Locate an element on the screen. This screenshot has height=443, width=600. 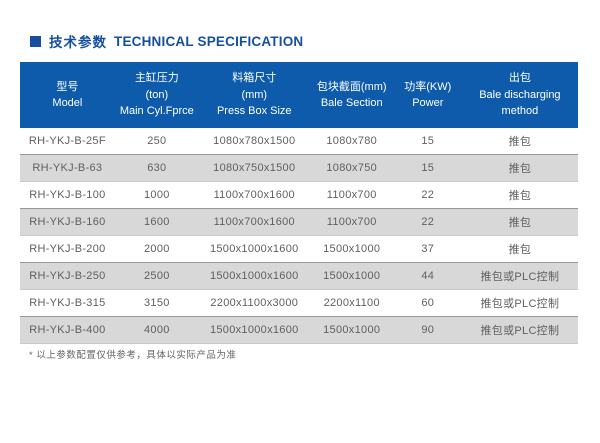
table-cell: RH-YKJ-B-100 is located at coordinates (67, 195).